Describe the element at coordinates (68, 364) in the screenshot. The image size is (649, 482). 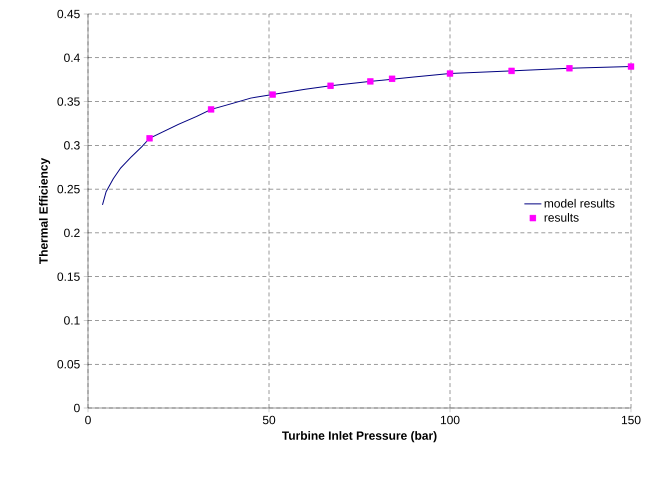
I see `y-tick-label: 0.05` at that location.